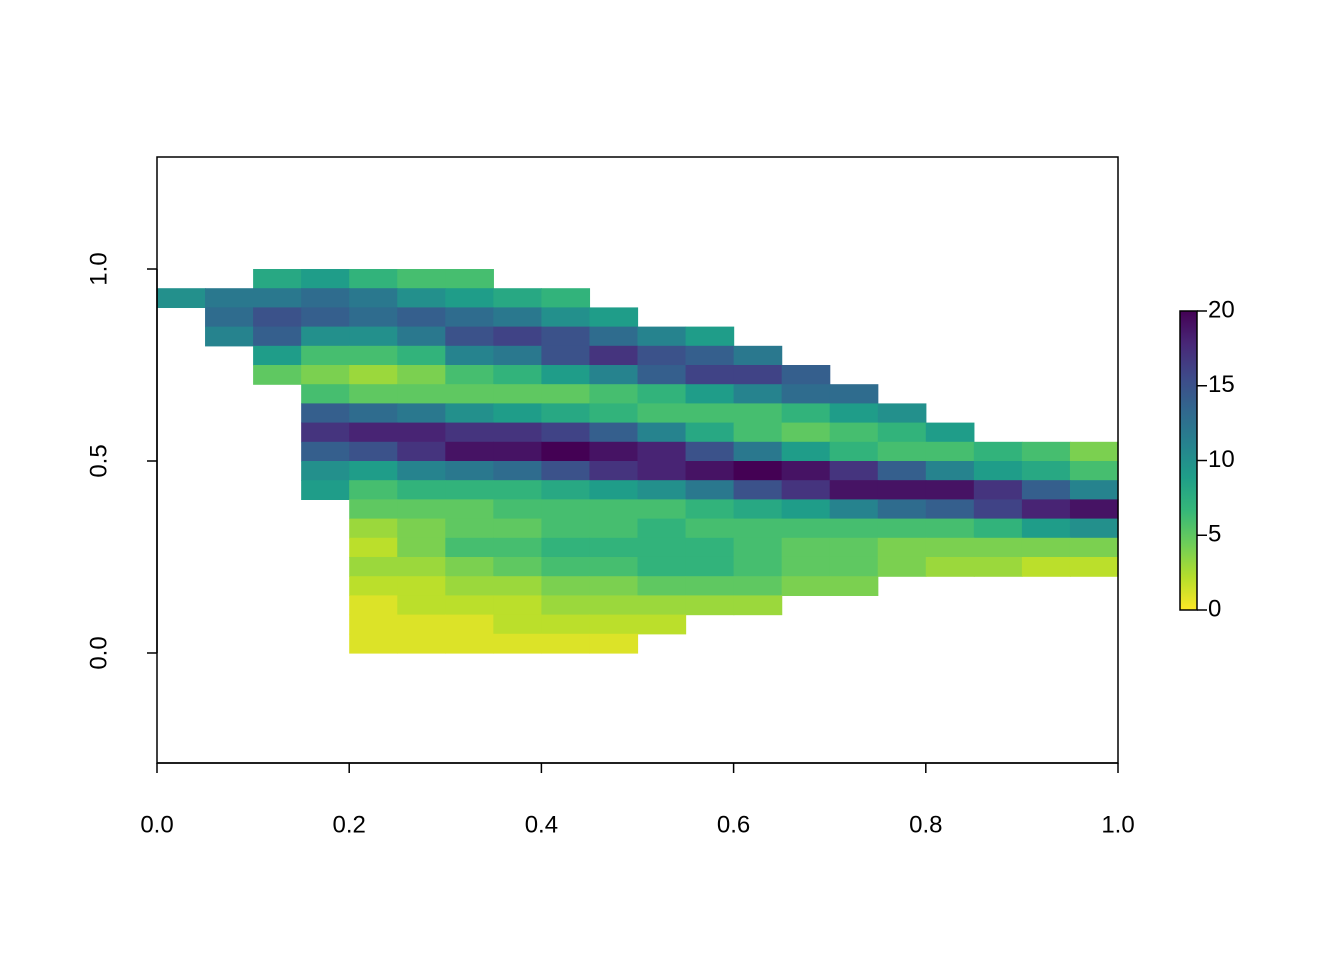 Image resolution: width=1344 pixels, height=960 pixels. What do you see at coordinates (925, 824) in the screenshot?
I see `x-tick-label: 0.8` at bounding box center [925, 824].